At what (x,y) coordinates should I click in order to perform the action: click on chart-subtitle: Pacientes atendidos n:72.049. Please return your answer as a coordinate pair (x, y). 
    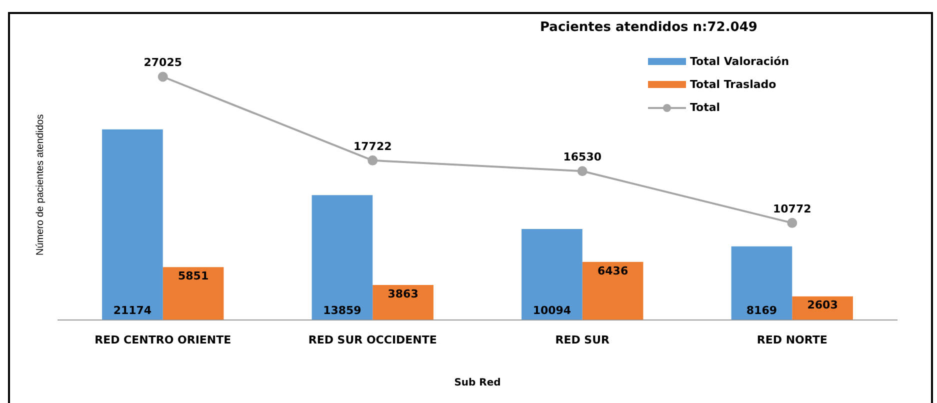
    Looking at the image, I should click on (649, 27).